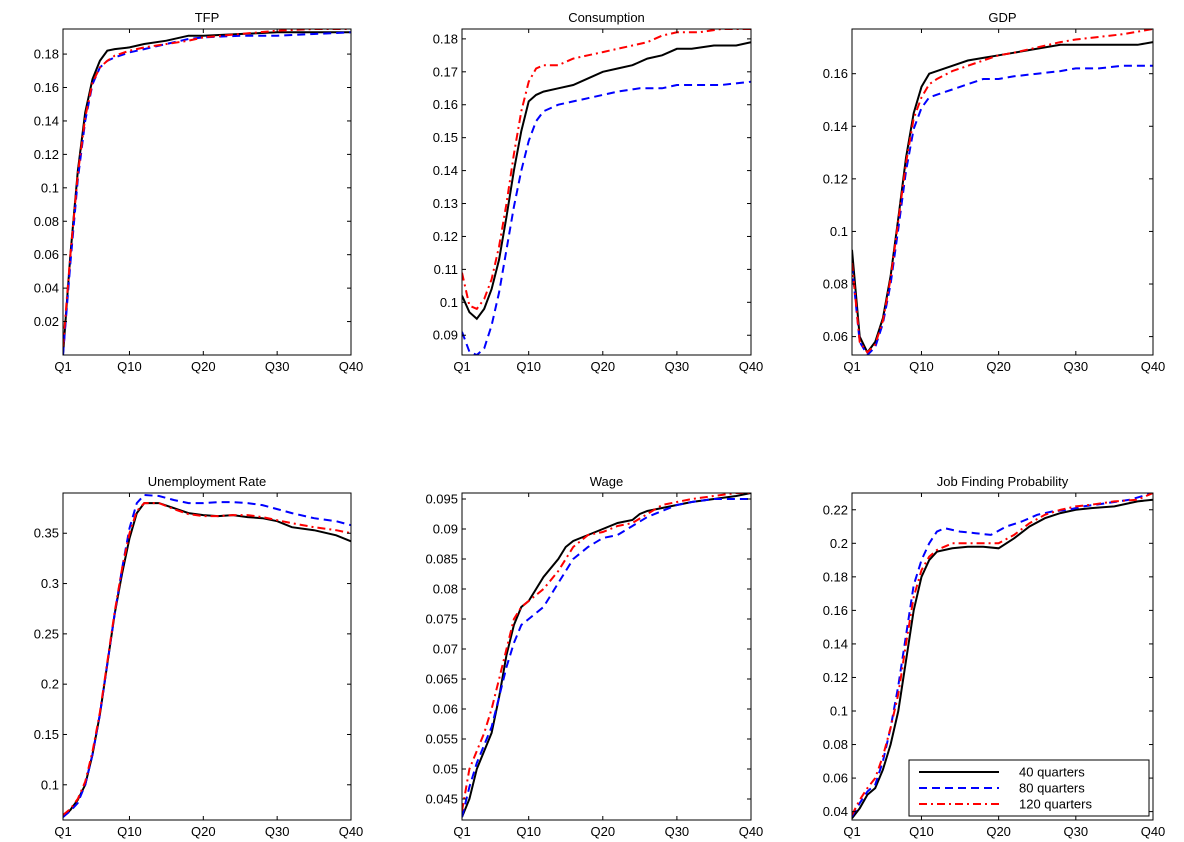  Describe the element at coordinates (441, 739) in the screenshot. I see `y-tick-label: 0.055` at that location.